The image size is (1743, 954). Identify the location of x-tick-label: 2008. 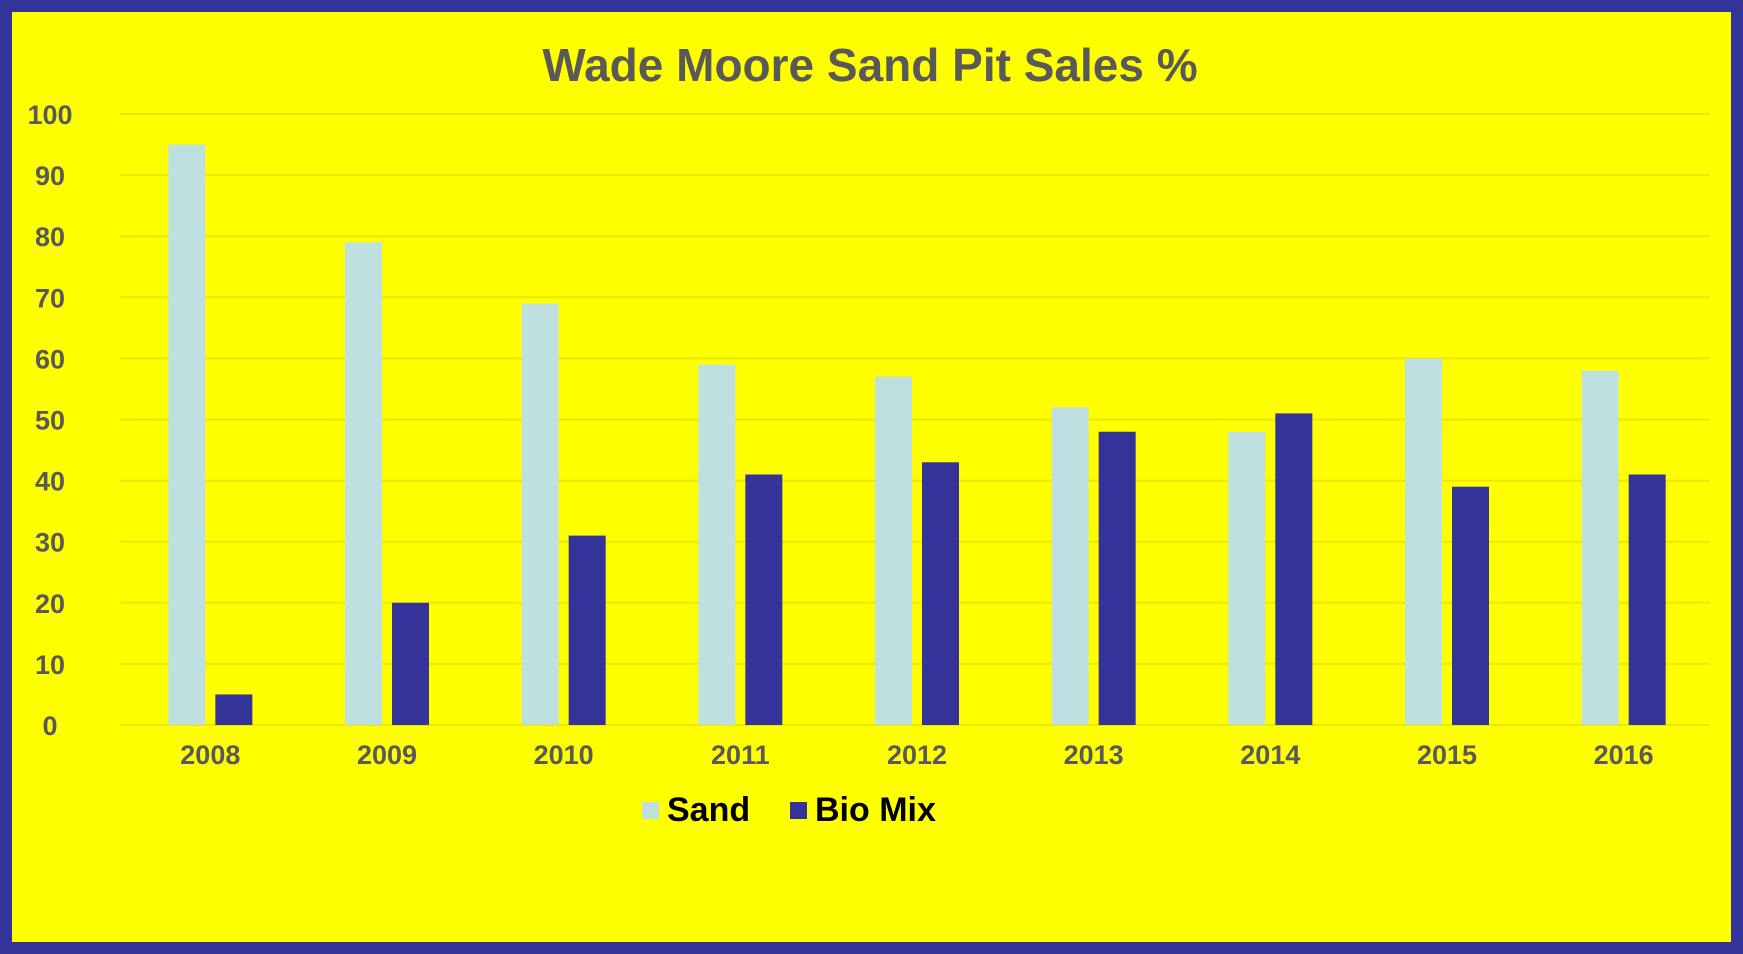
(210, 755).